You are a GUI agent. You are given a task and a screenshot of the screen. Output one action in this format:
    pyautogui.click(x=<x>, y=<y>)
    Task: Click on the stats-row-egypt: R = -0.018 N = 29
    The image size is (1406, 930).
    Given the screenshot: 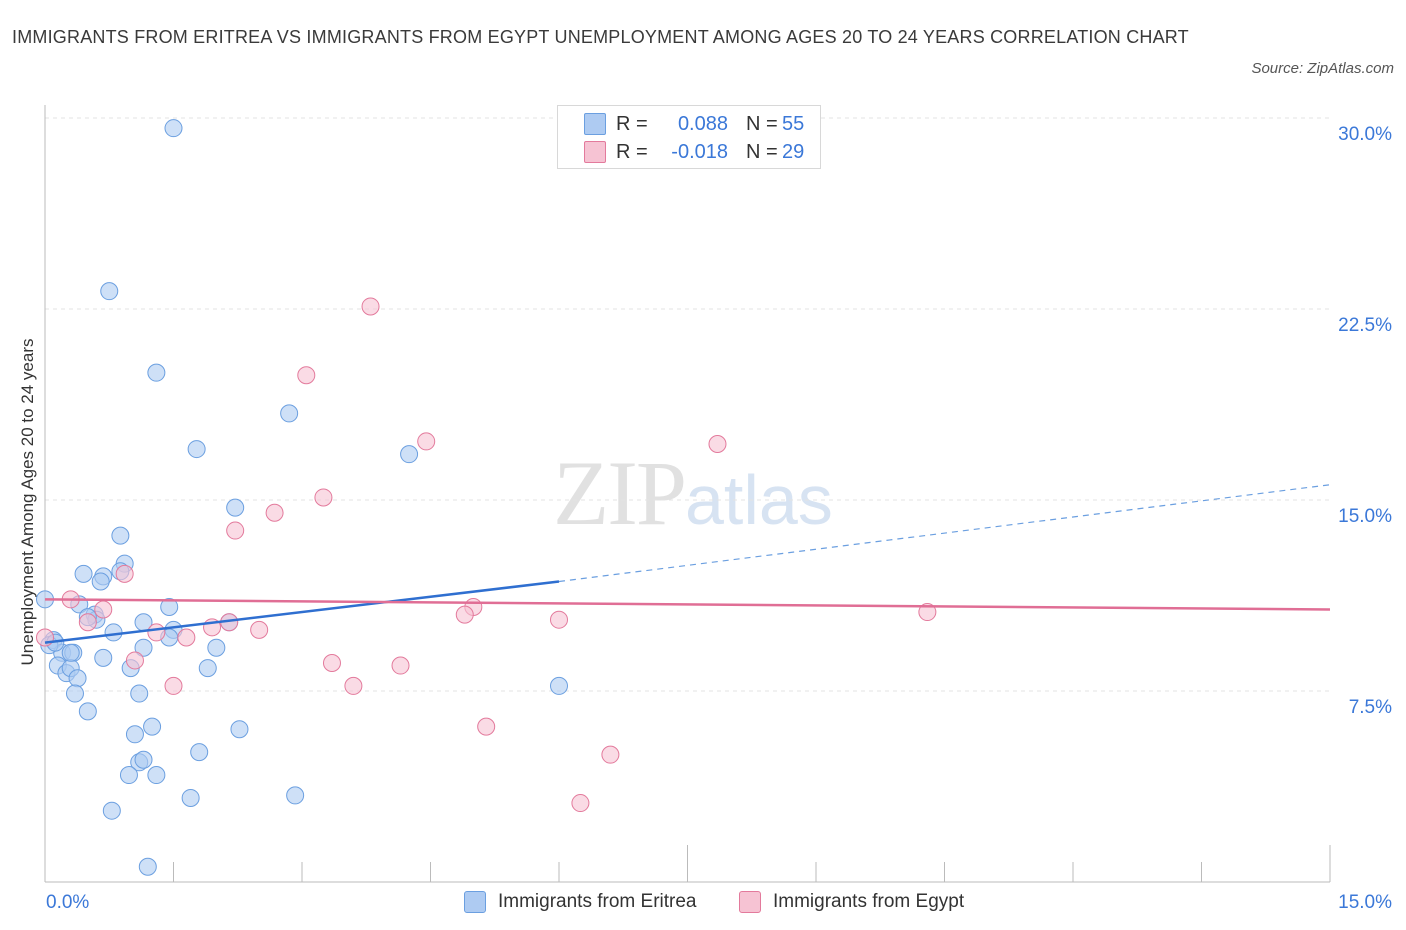 What is the action you would take?
    pyautogui.click(x=694, y=152)
    